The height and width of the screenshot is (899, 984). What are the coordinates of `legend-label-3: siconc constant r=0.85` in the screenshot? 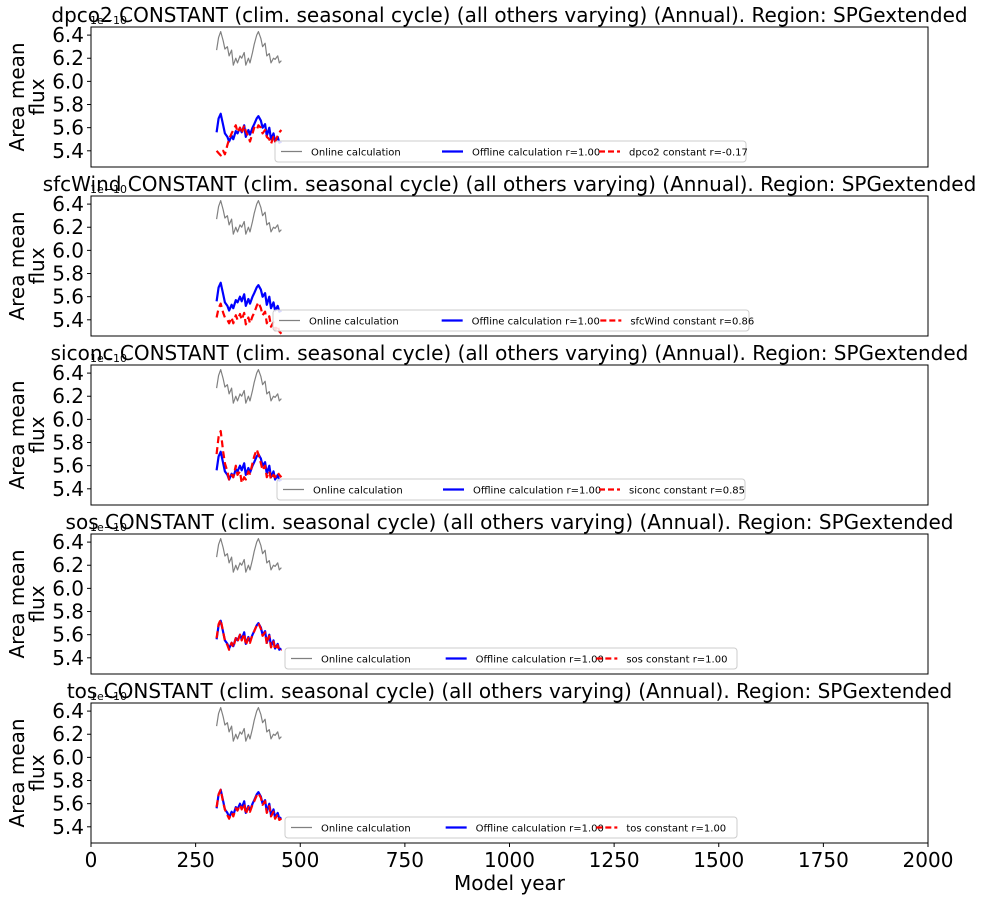 It's located at (687, 491).